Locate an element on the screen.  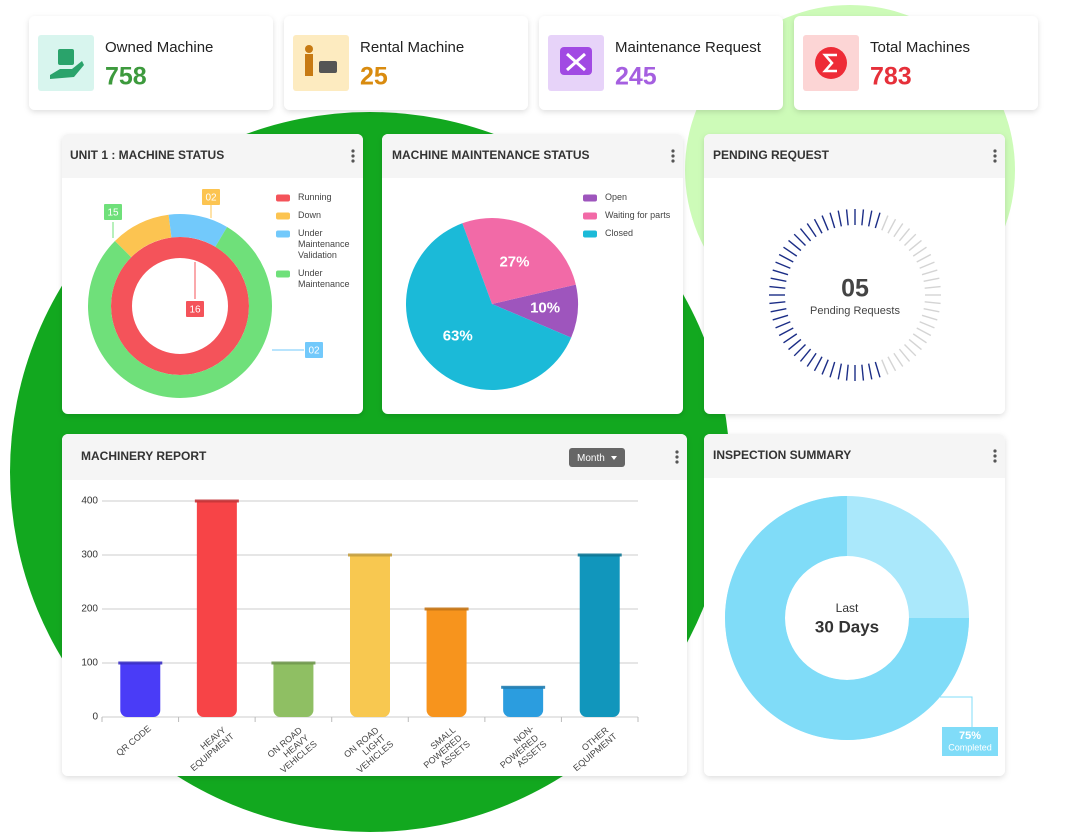
stat-value: 758 is located at coordinates (126, 77).